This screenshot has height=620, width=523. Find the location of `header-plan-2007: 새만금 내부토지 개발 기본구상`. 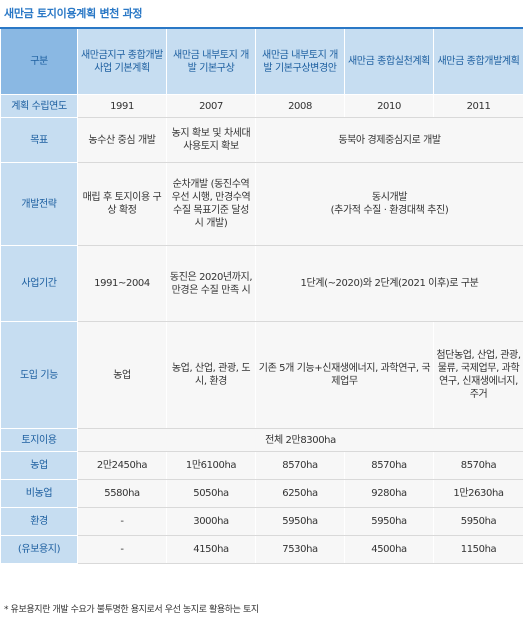

header-plan-2007: 새만금 내부토지 개발 기본구상 is located at coordinates (211, 61).